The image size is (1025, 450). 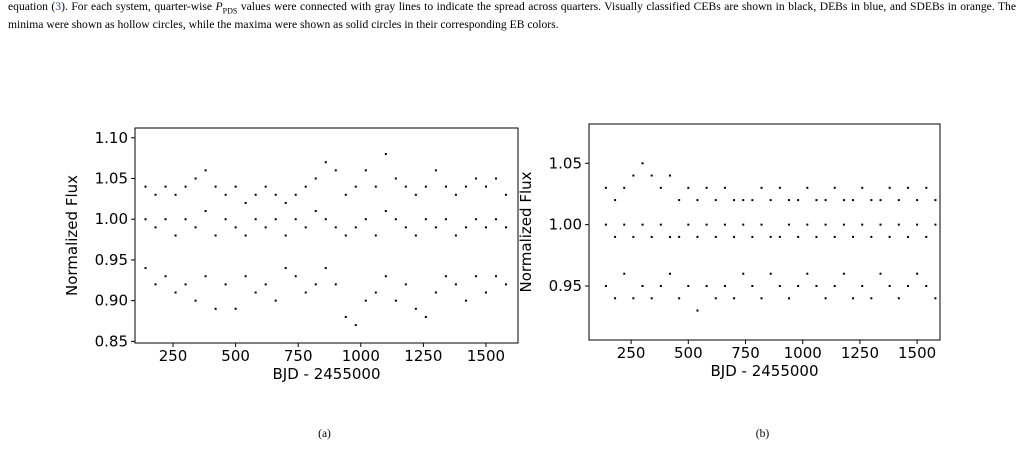 What do you see at coordinates (32, 6) in the screenshot?
I see `text: equation (` at bounding box center [32, 6].